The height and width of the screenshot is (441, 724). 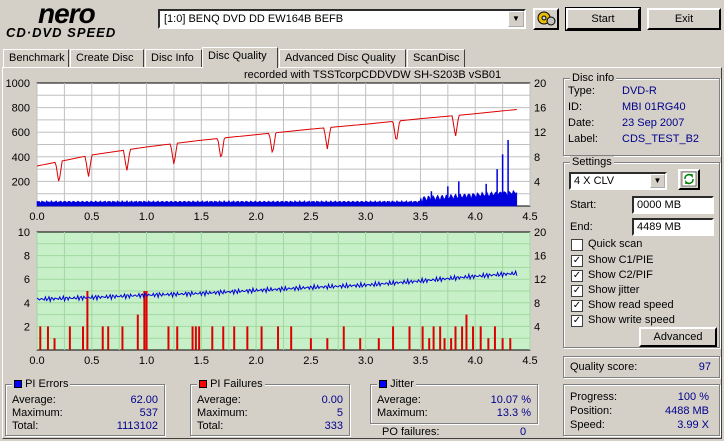 What do you see at coordinates (591, 411) in the screenshot?
I see `position-label: Position:` at bounding box center [591, 411].